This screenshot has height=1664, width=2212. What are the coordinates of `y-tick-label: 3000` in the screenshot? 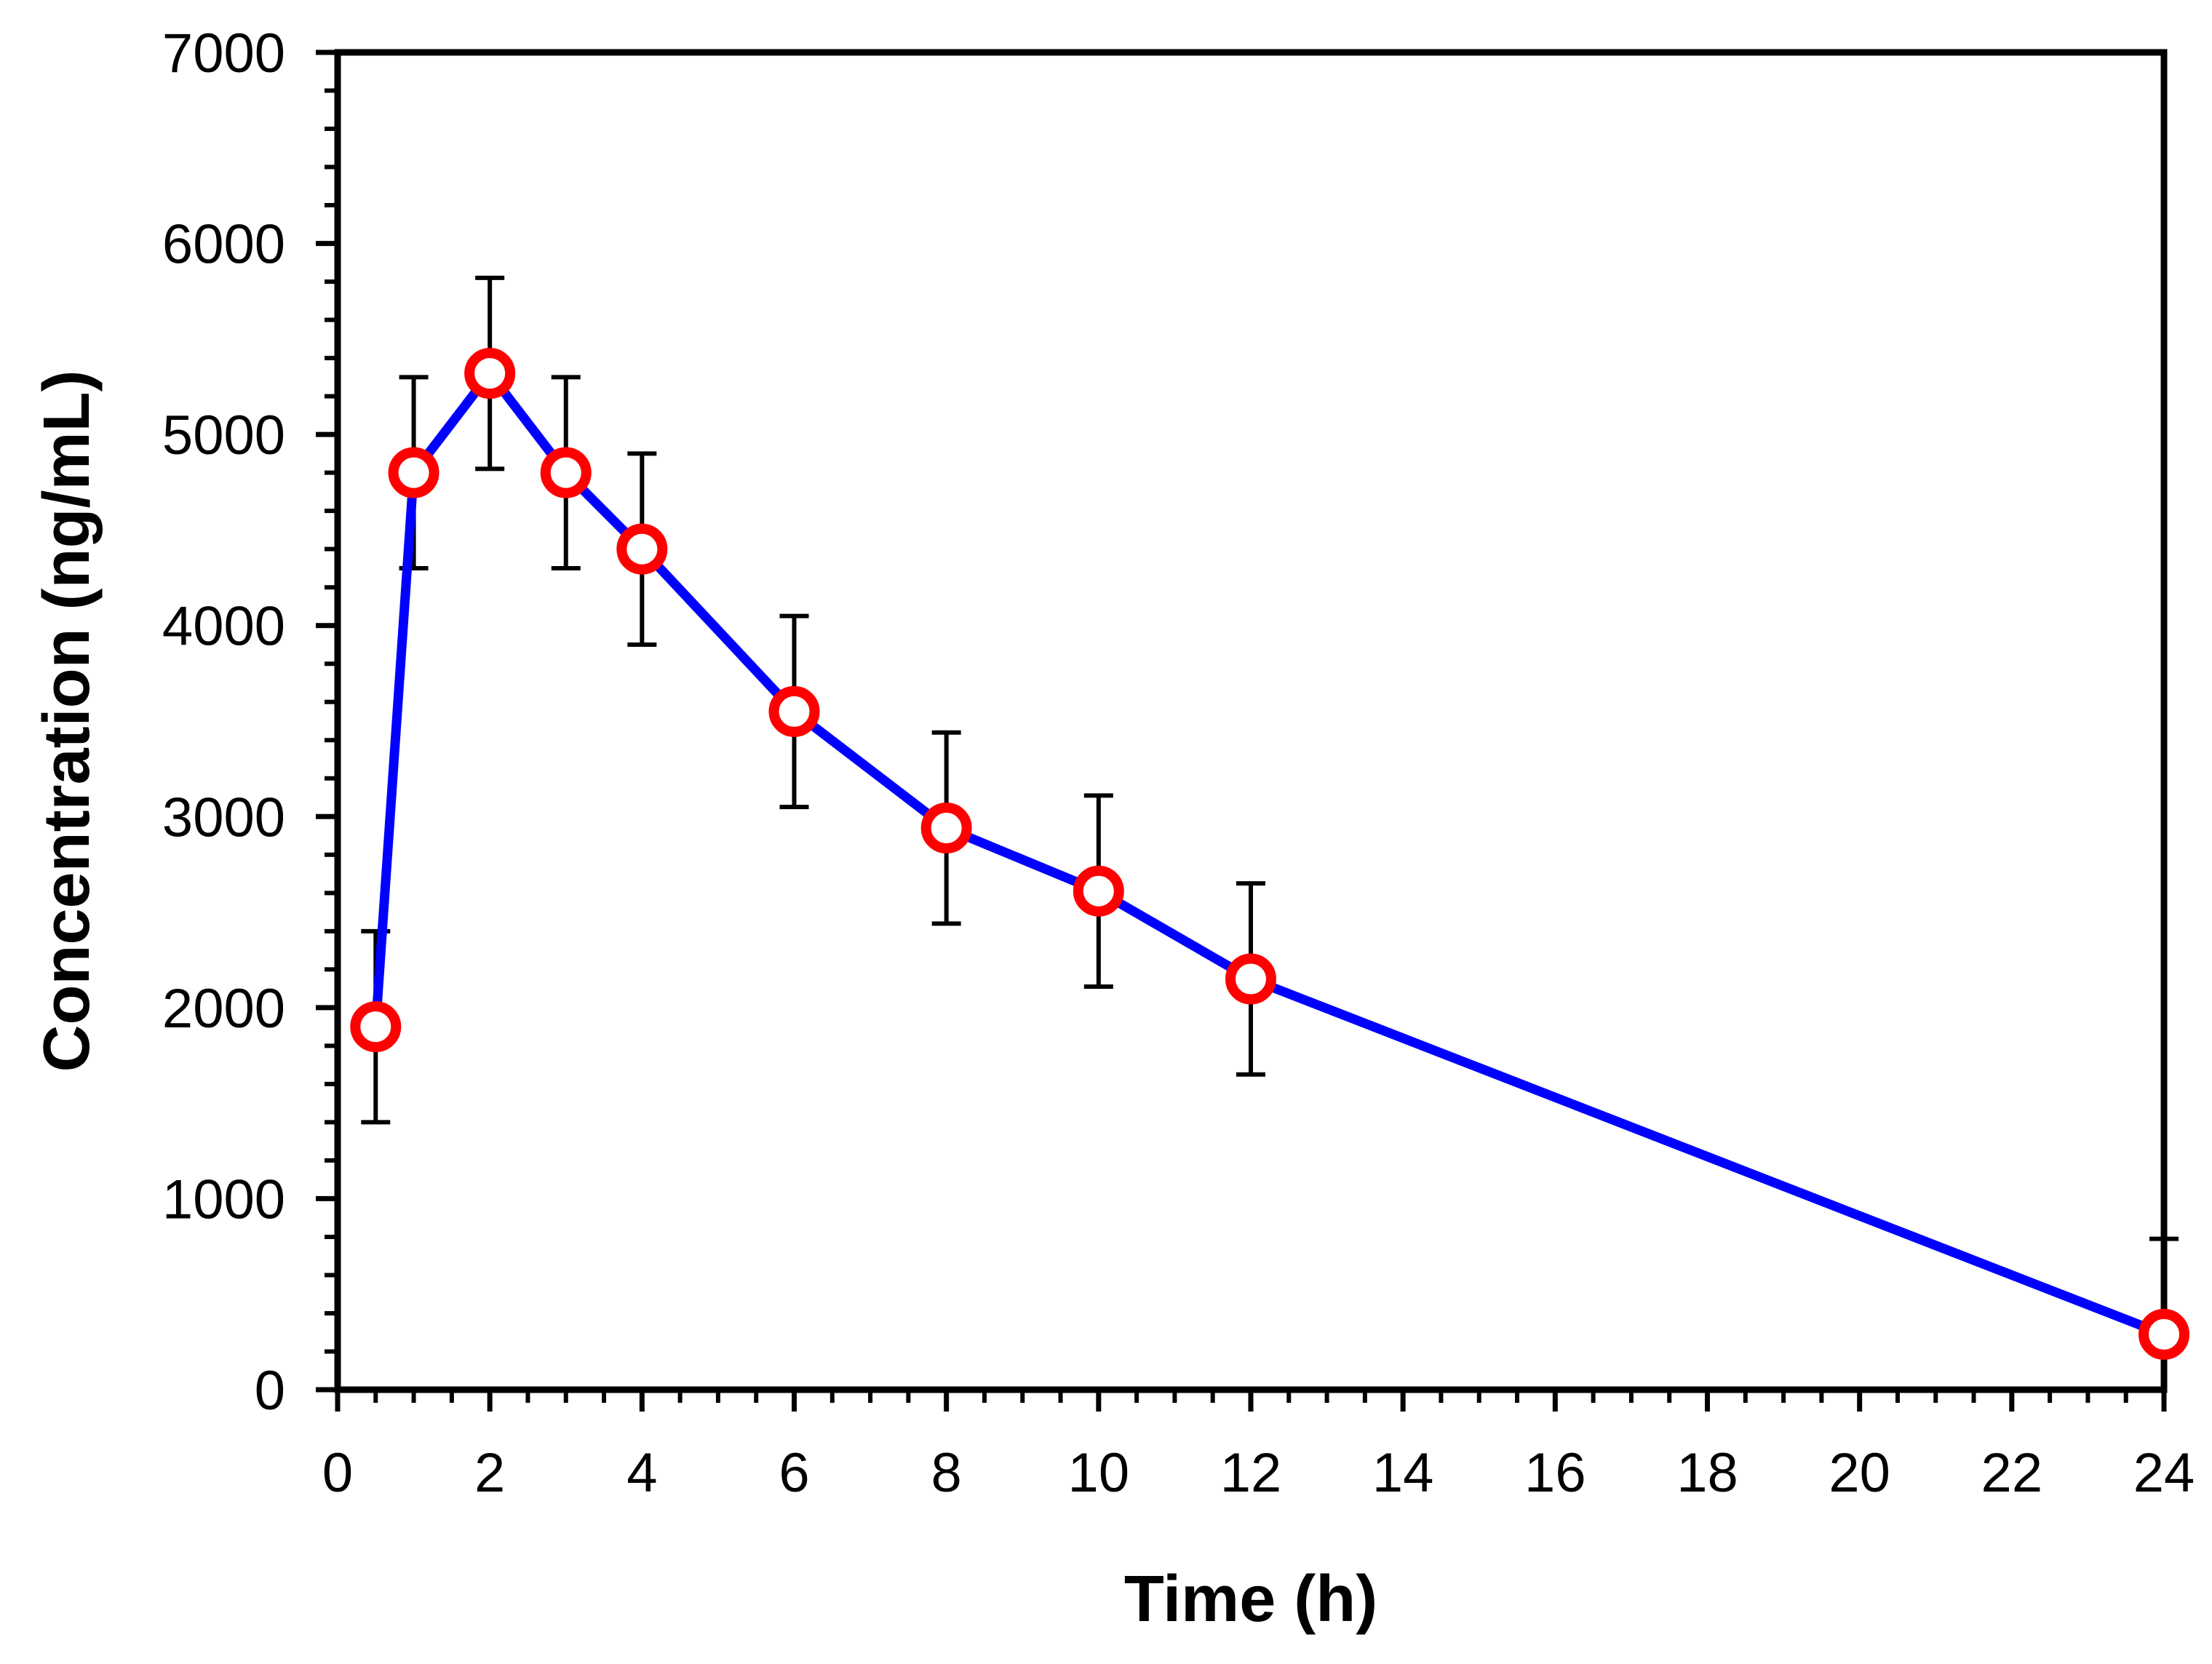 It's located at (223, 818).